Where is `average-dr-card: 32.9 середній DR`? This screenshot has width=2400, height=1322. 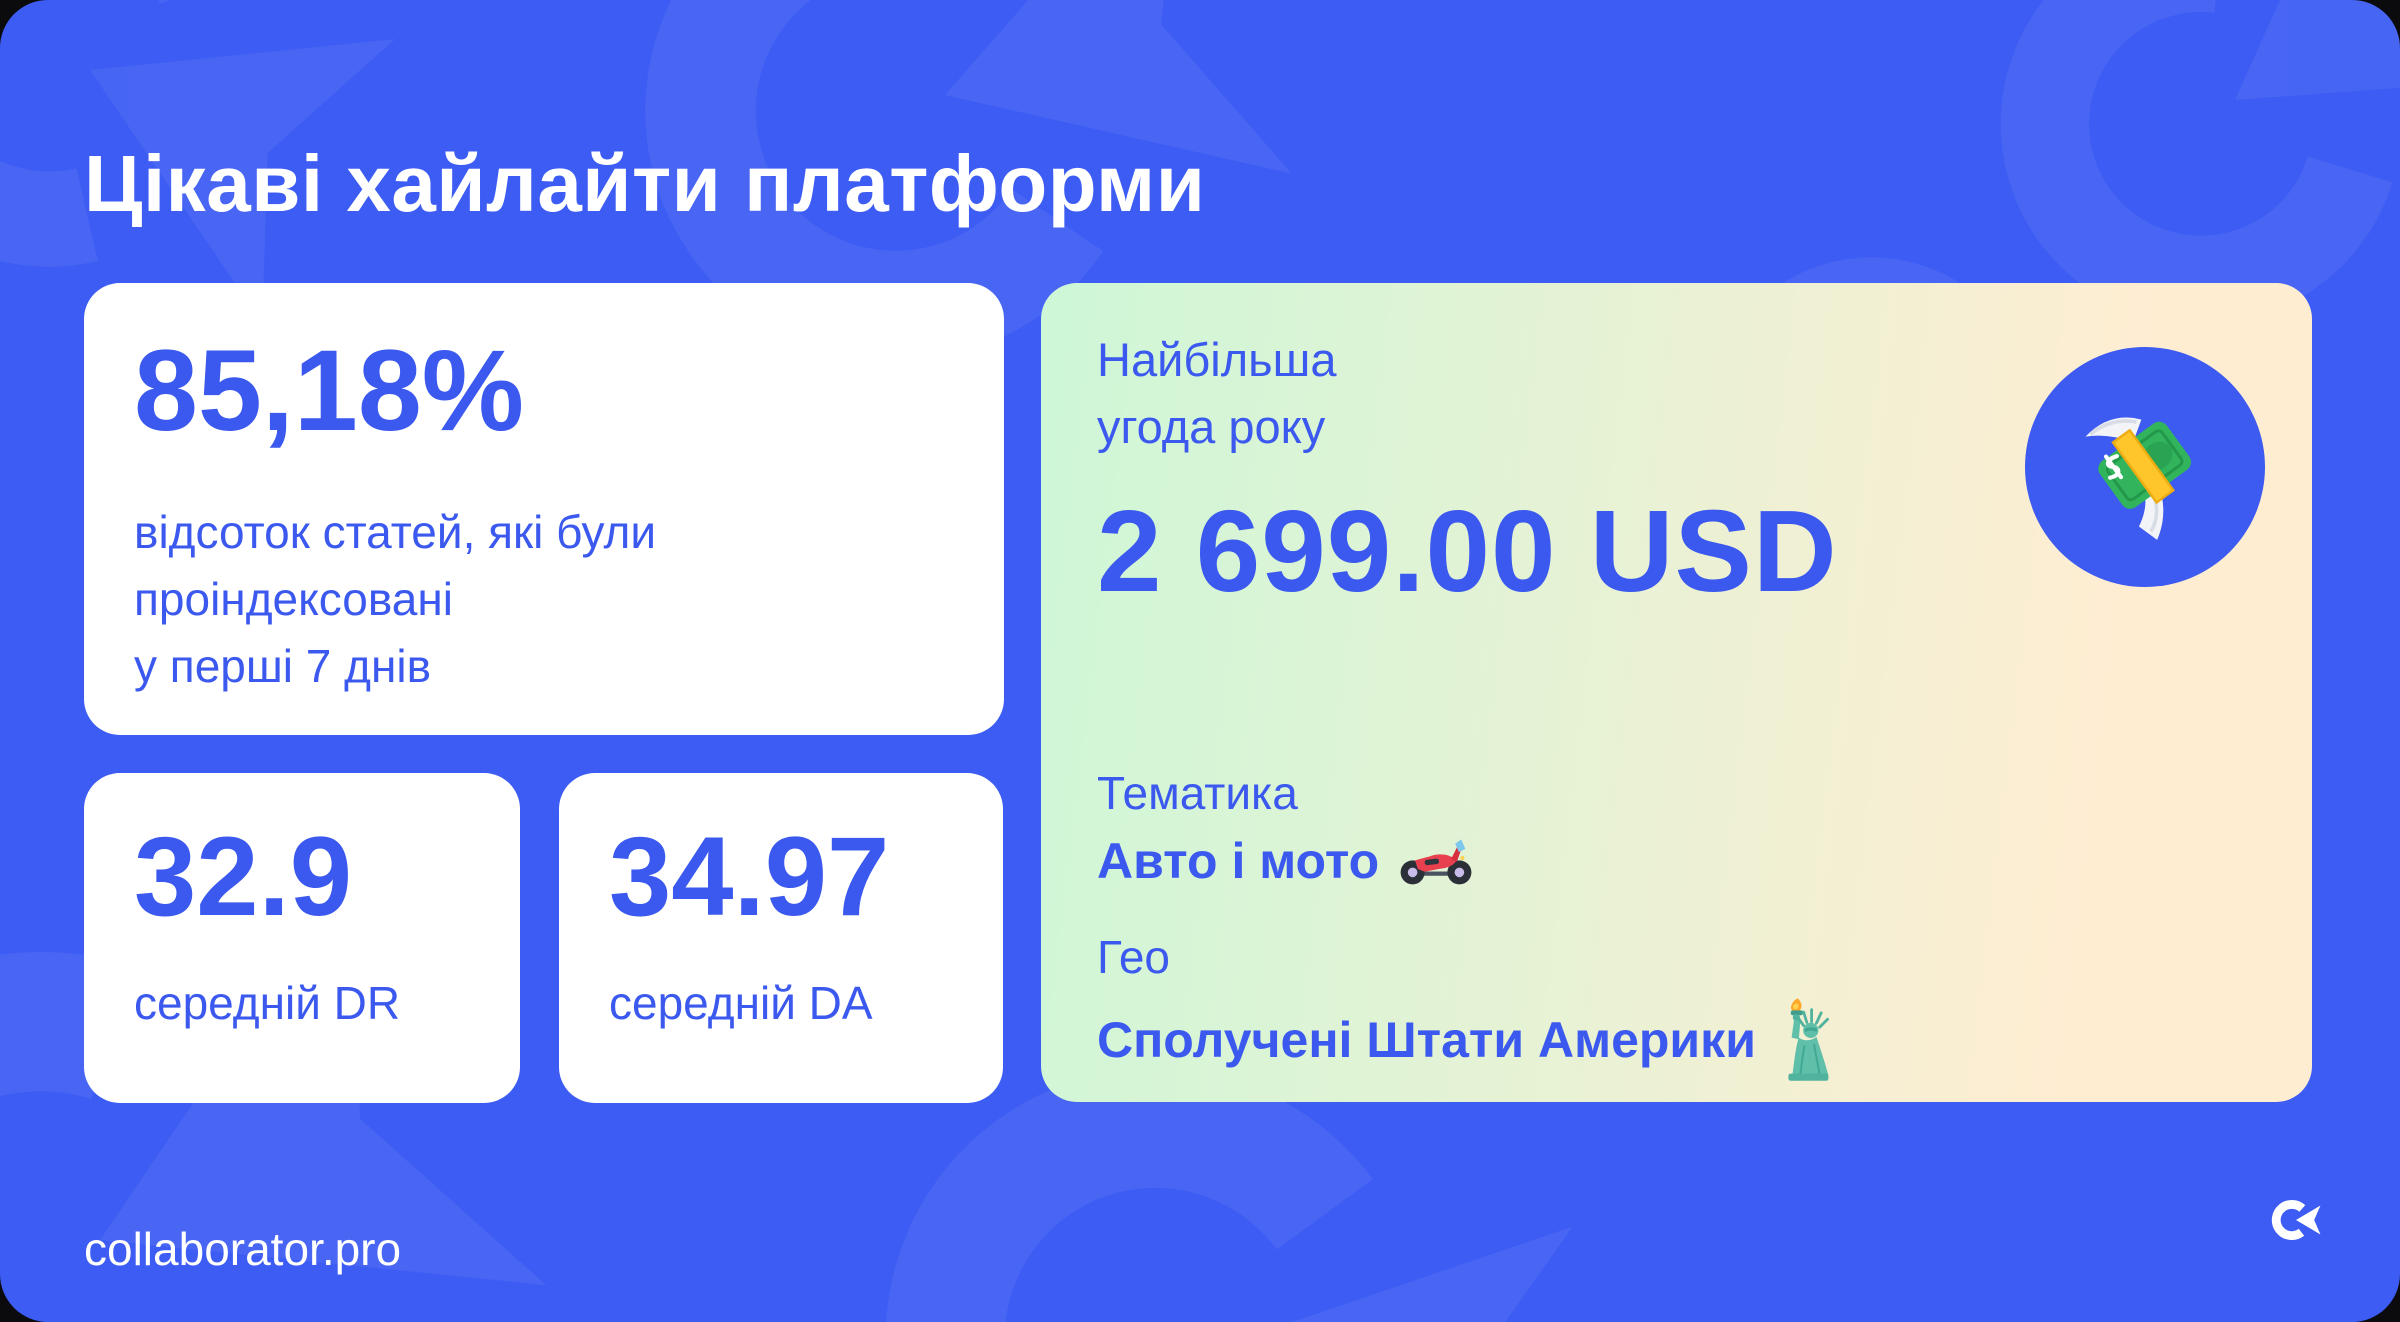 average-dr-card: 32.9 середній DR is located at coordinates (302, 938).